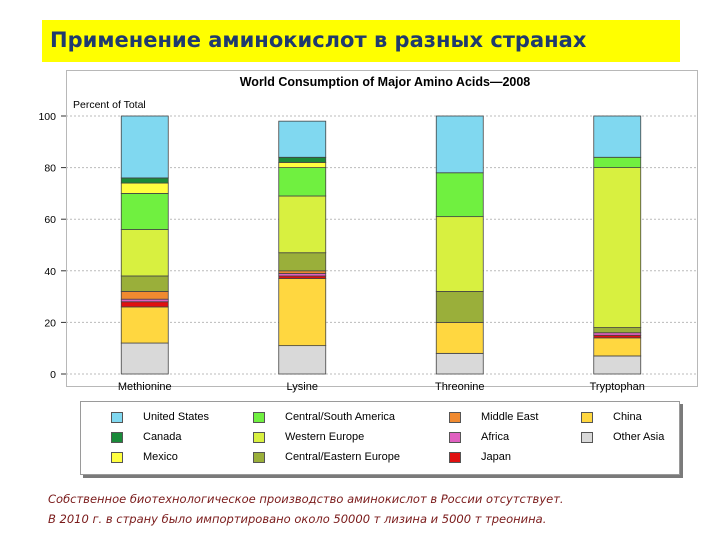 The height and width of the screenshot is (540, 720). Describe the element at coordinates (302, 387) in the screenshot. I see `x-category-label: Lysine` at that location.